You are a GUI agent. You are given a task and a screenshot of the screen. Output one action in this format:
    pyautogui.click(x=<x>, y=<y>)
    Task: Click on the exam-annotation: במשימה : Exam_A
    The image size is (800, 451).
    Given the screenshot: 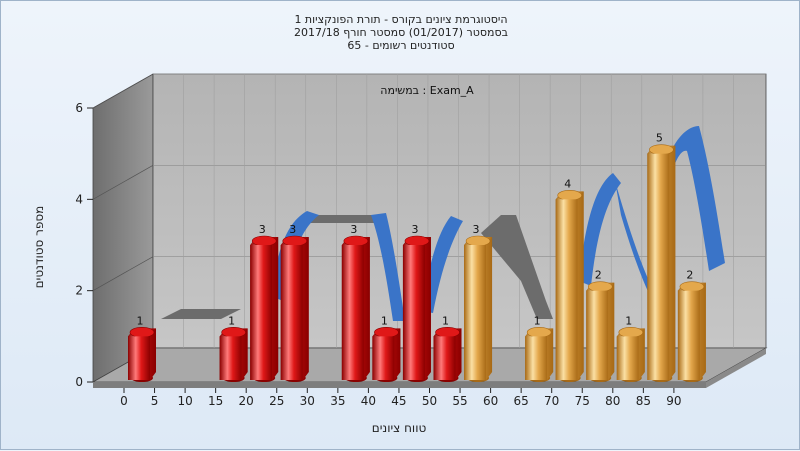 What is the action you would take?
    pyautogui.click(x=427, y=90)
    